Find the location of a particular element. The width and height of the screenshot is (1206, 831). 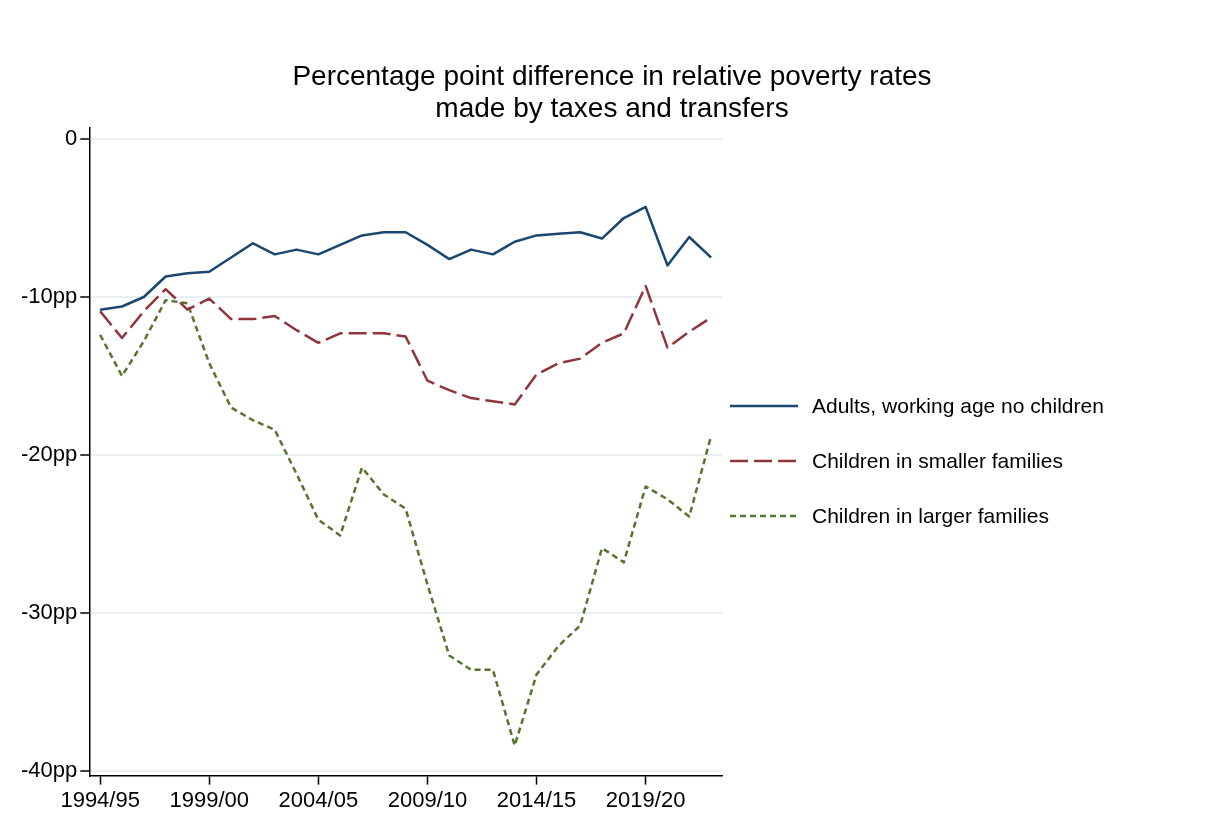

x-tick-label: 2019/20 is located at coordinates (645, 799).